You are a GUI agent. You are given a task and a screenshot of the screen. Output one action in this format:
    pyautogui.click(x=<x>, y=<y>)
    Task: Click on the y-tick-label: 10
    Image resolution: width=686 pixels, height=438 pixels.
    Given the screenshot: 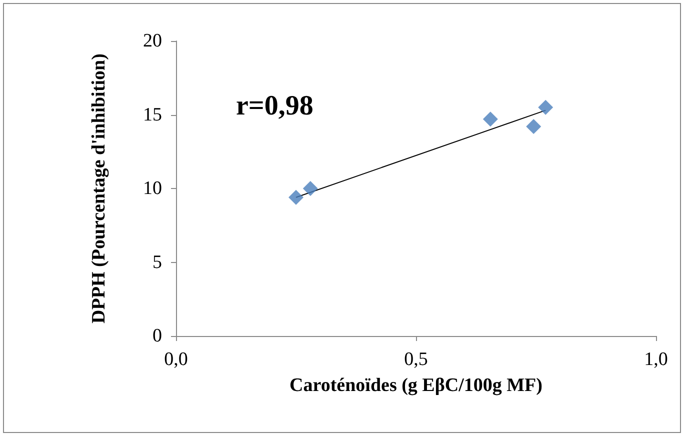 What is the action you would take?
    pyautogui.click(x=152, y=188)
    